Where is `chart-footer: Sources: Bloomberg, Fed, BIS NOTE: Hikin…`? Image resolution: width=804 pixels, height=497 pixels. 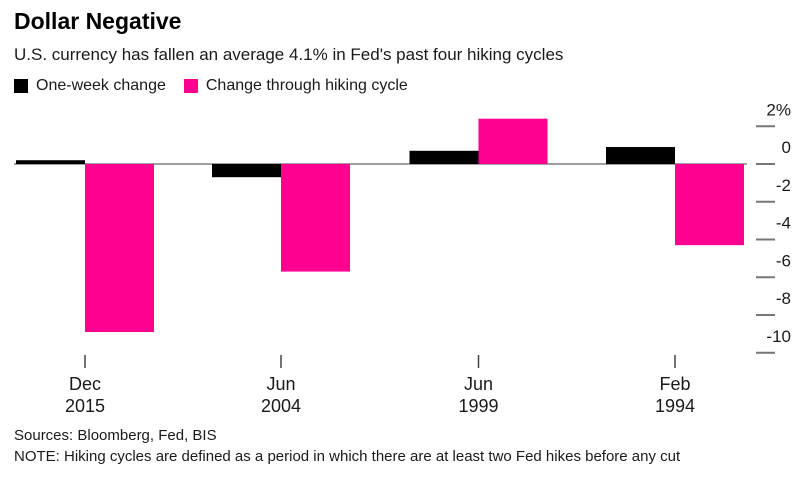 chart-footer: Sources: Bloomberg, Fed, BIS NOTE: Hikin… is located at coordinates (409, 446).